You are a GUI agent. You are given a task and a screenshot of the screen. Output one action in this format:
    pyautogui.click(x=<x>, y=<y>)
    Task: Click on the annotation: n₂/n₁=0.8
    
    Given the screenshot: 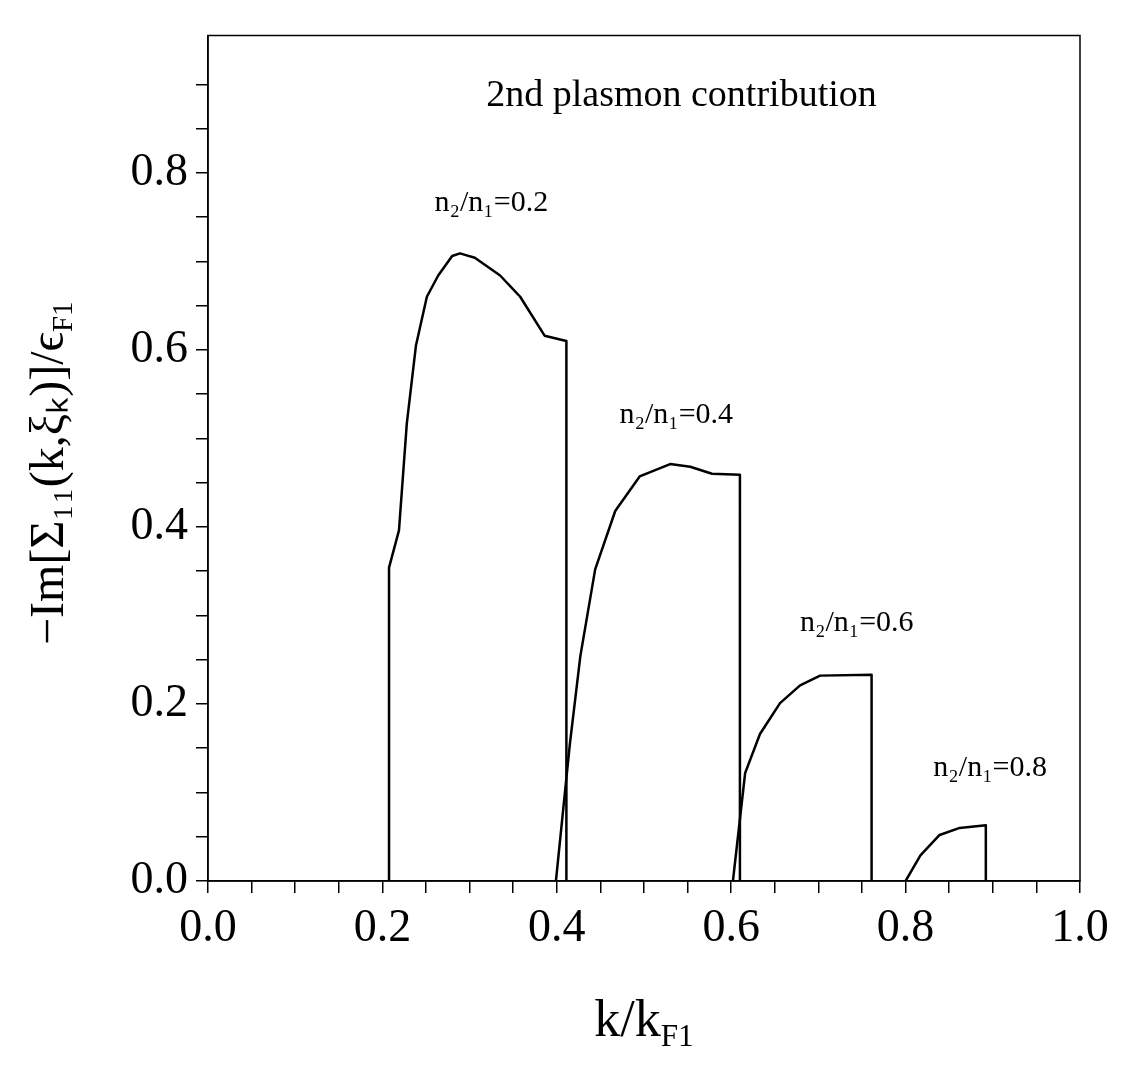 What is the action you would take?
    pyautogui.click(x=990, y=765)
    